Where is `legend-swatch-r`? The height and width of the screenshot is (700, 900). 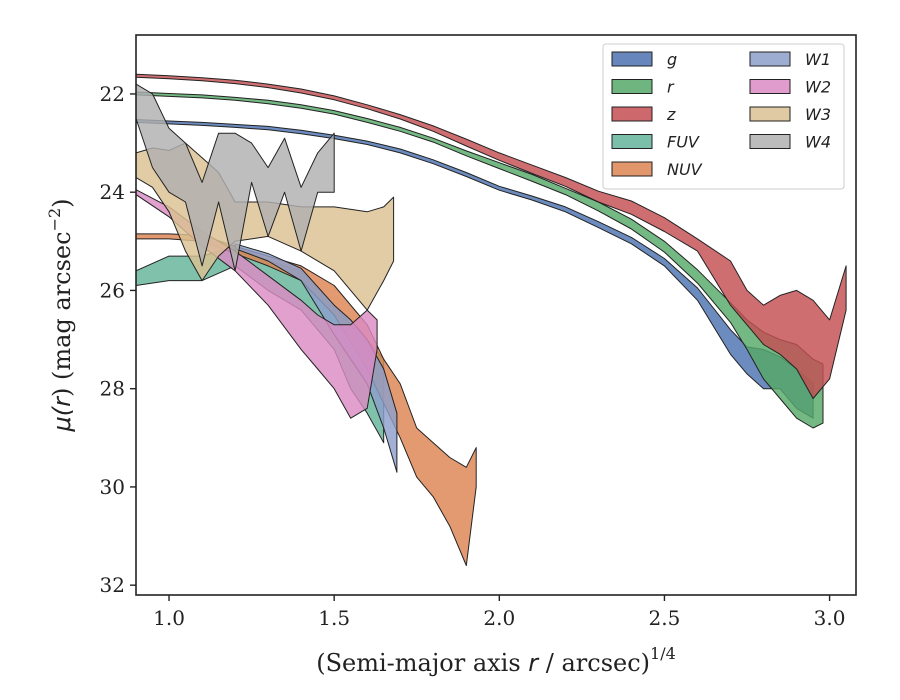
legend-swatch-r is located at coordinates (632, 86).